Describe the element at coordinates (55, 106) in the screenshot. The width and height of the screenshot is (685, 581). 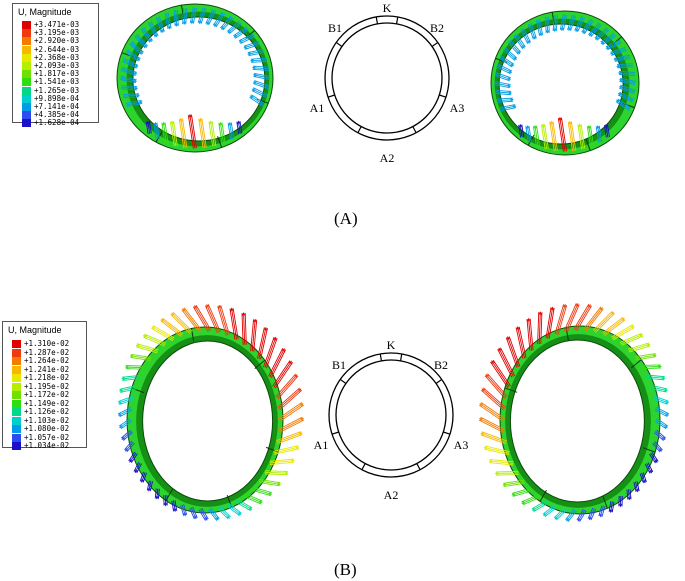
I see `legend-entry: +7.141e-04` at that location.